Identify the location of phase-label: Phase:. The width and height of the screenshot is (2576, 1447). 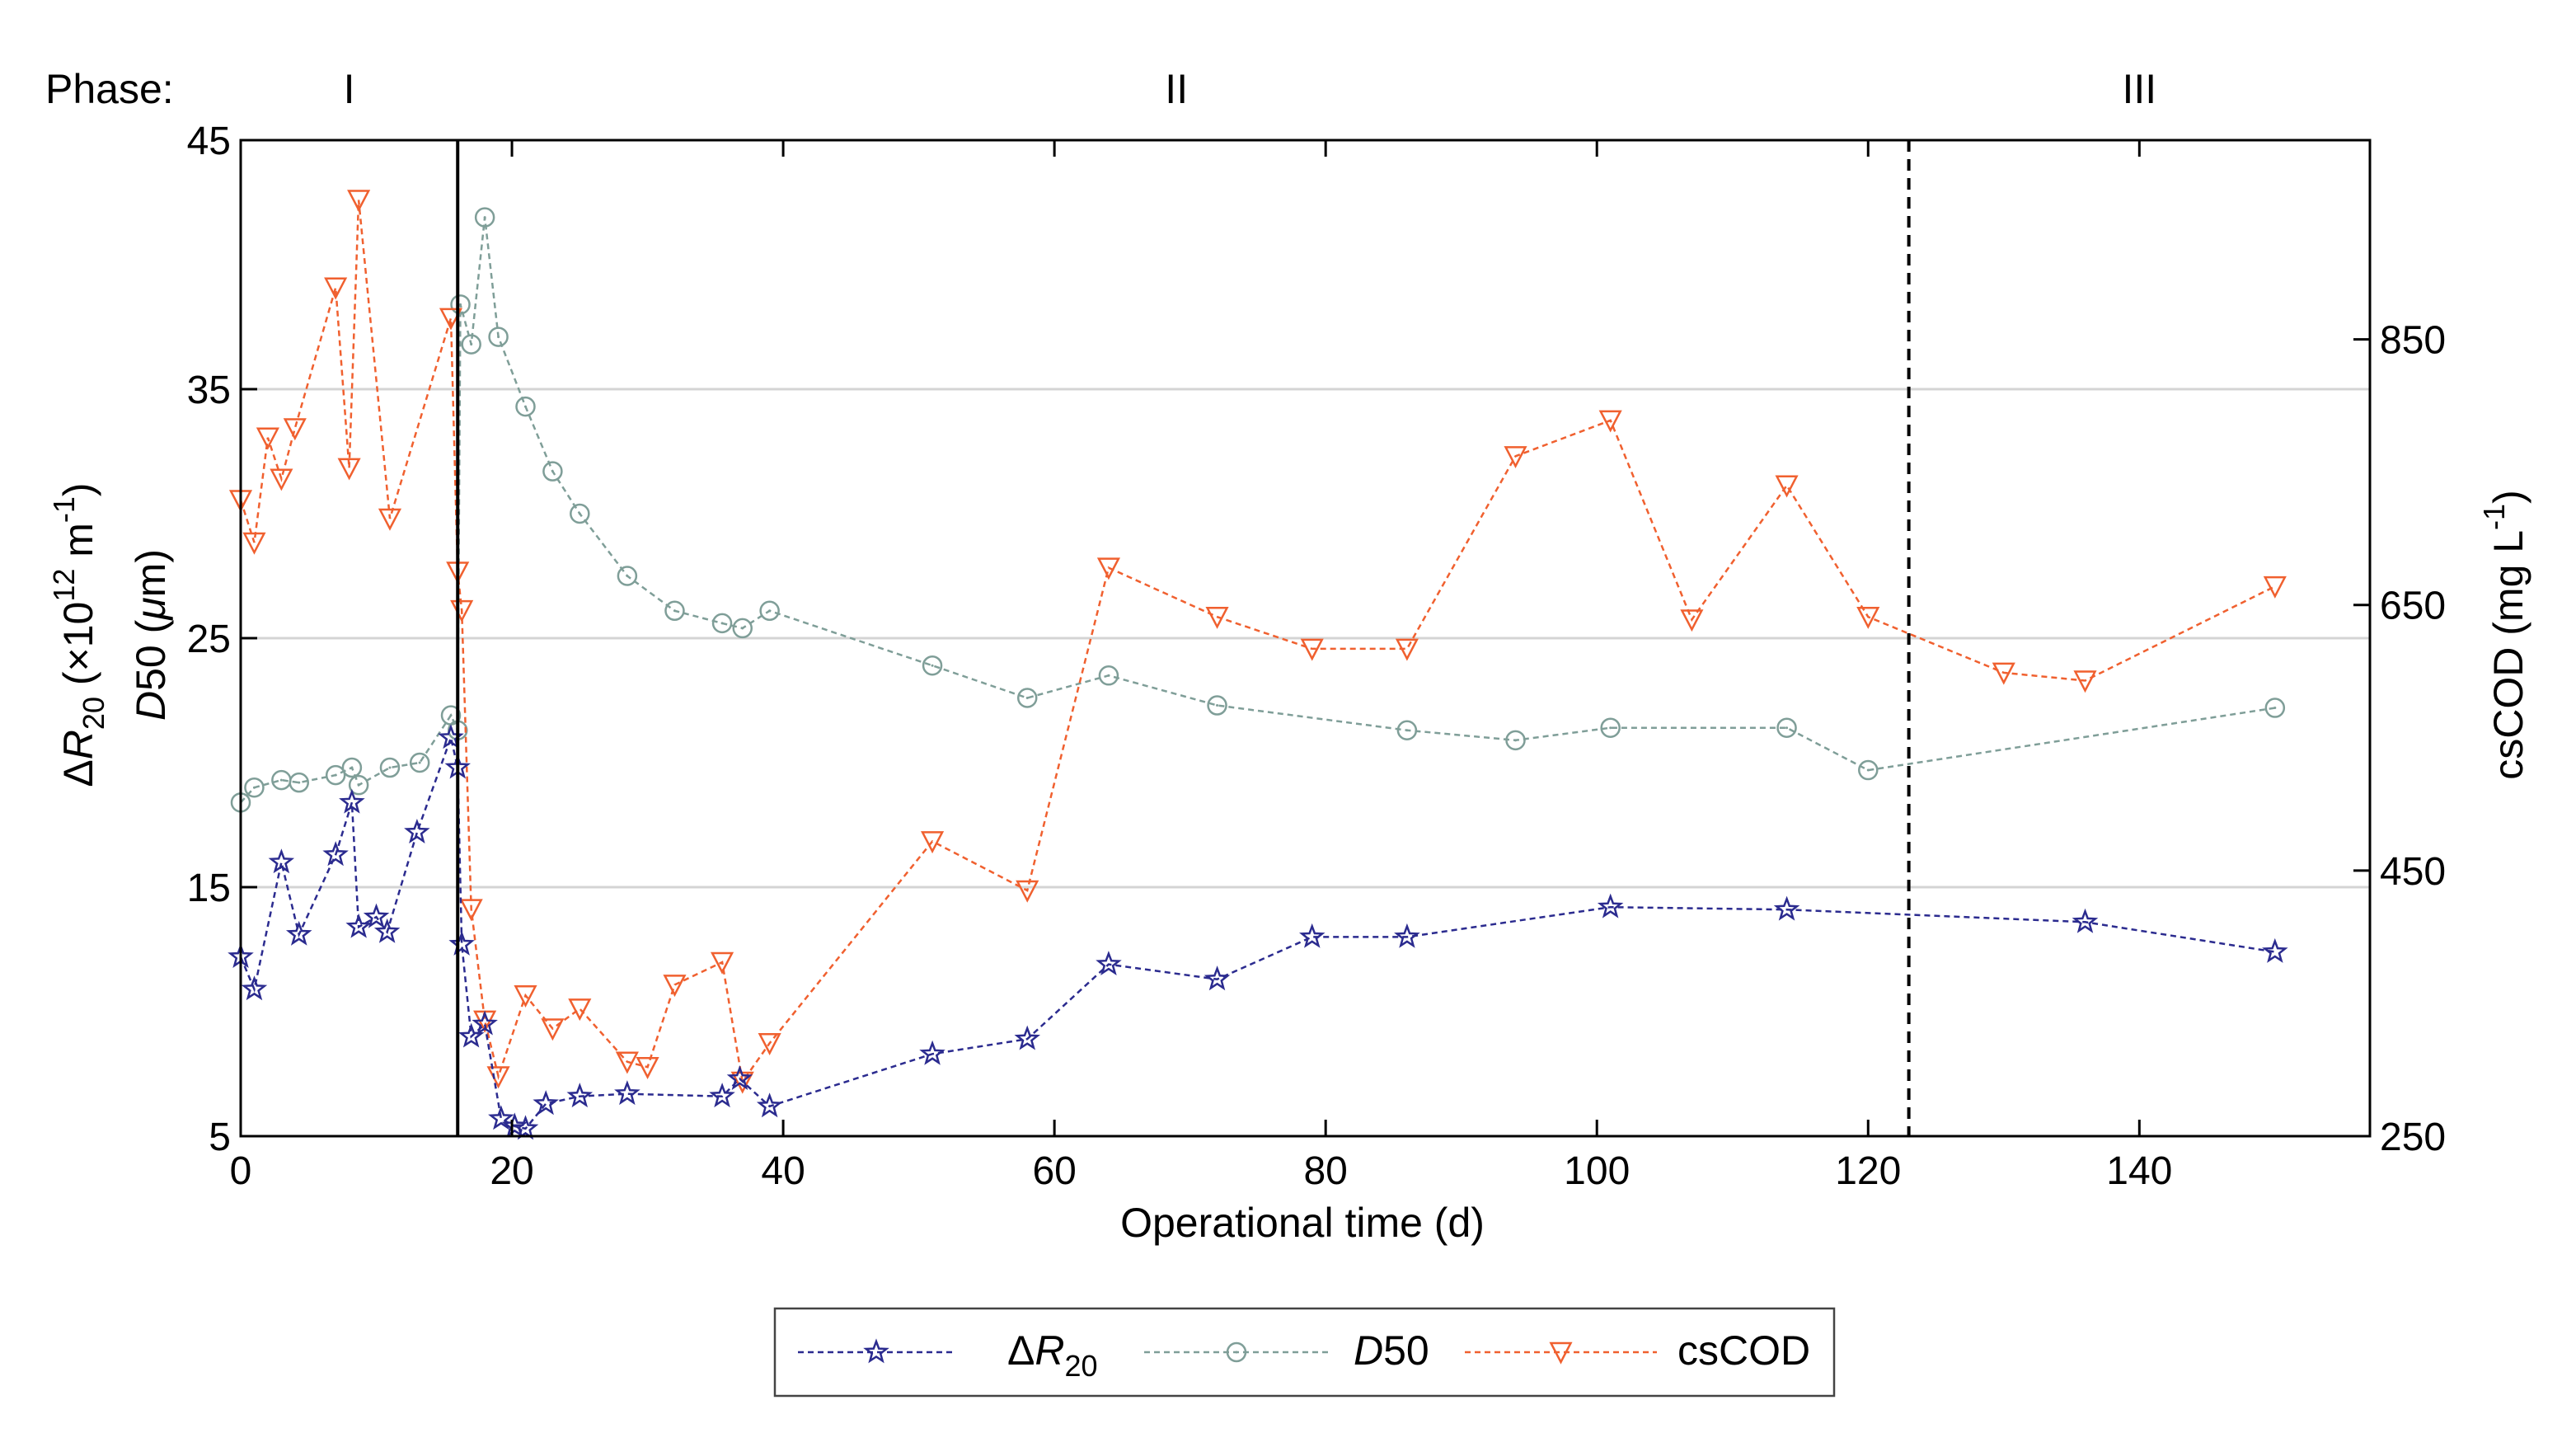
(110, 89).